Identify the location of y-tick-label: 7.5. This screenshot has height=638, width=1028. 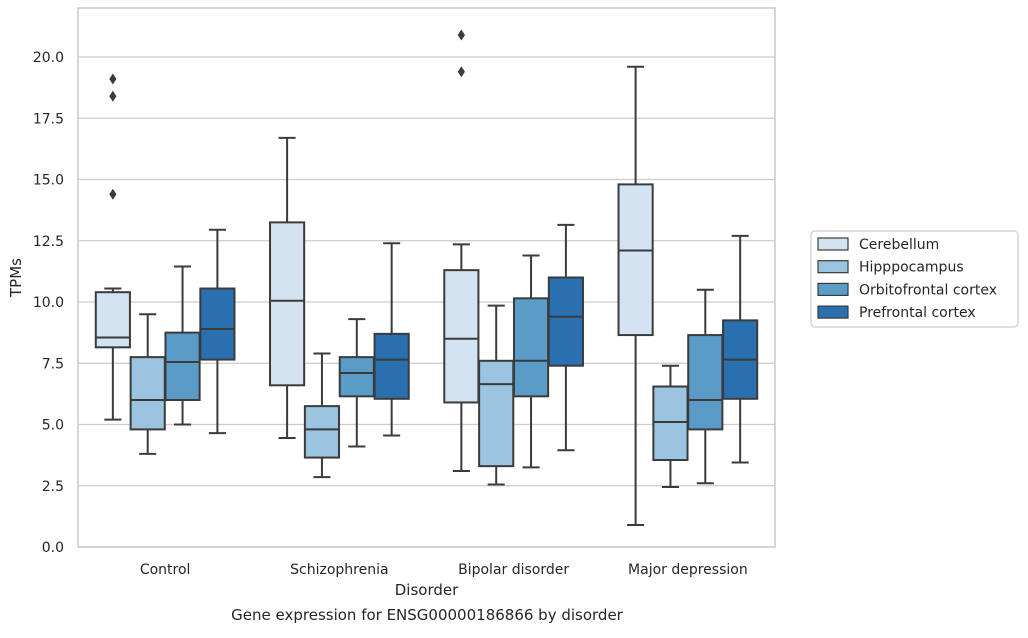
(53, 364).